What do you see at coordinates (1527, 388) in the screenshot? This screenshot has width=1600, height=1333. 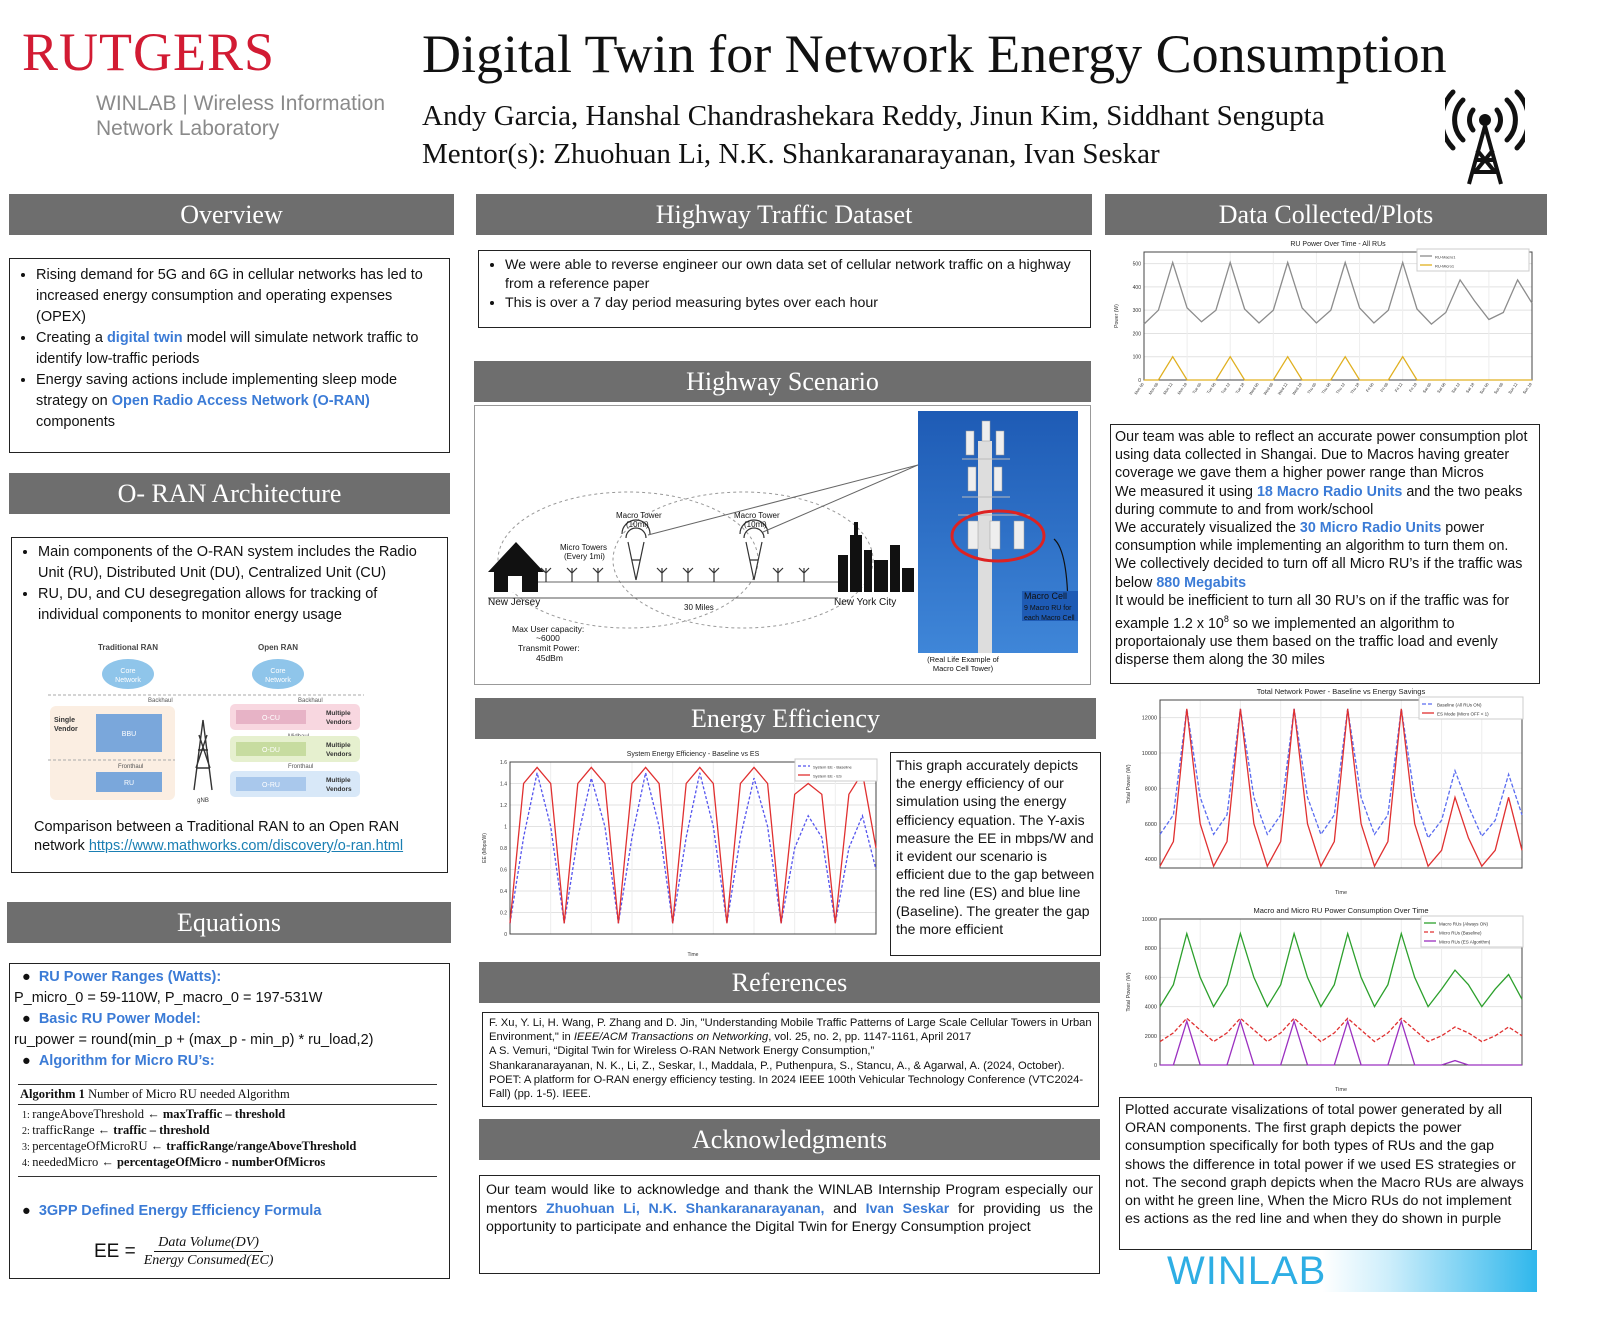 I see `x-tick-label: Sun 18` at bounding box center [1527, 388].